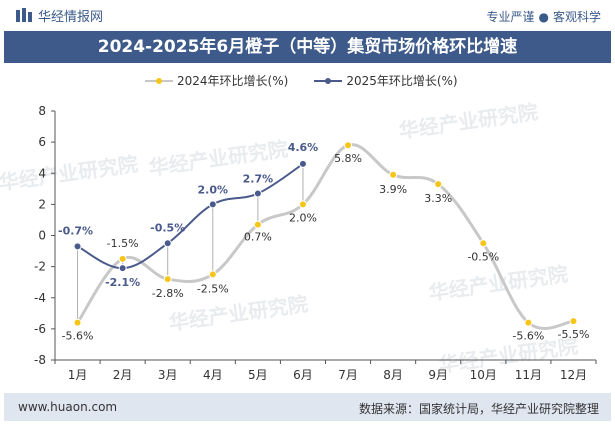  Describe the element at coordinates (122, 282) in the screenshot. I see `series-2025-data-label: -2.1%` at that location.